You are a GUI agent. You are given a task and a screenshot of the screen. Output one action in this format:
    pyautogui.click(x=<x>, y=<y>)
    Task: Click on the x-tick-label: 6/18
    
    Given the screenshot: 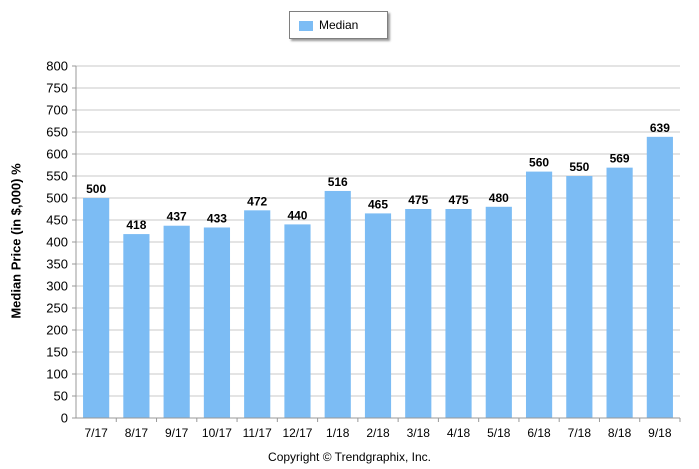 What is the action you would take?
    pyautogui.click(x=539, y=433)
    